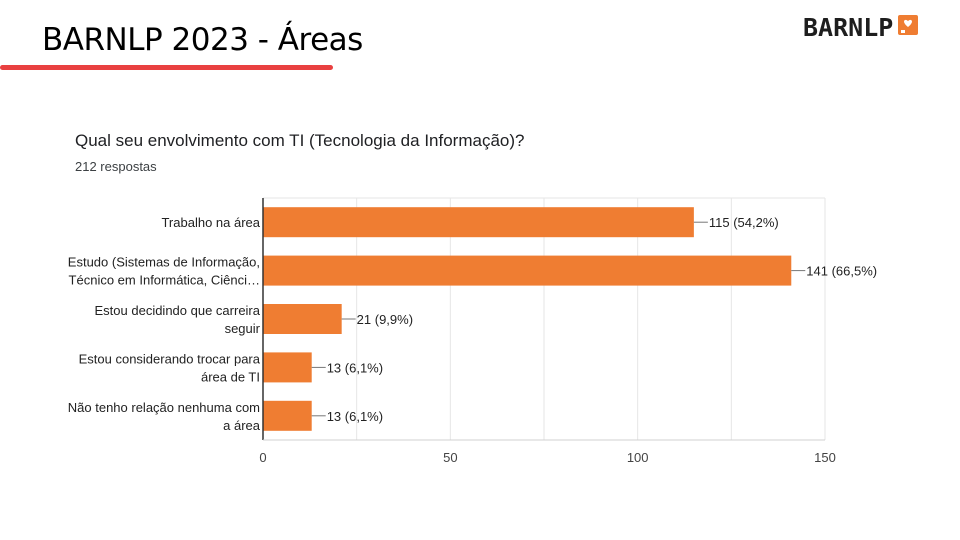 This screenshot has height=540, width=960. Describe the element at coordinates (202, 40) in the screenshot. I see `slide-title: BARNLP 2023 - Áreas` at that location.